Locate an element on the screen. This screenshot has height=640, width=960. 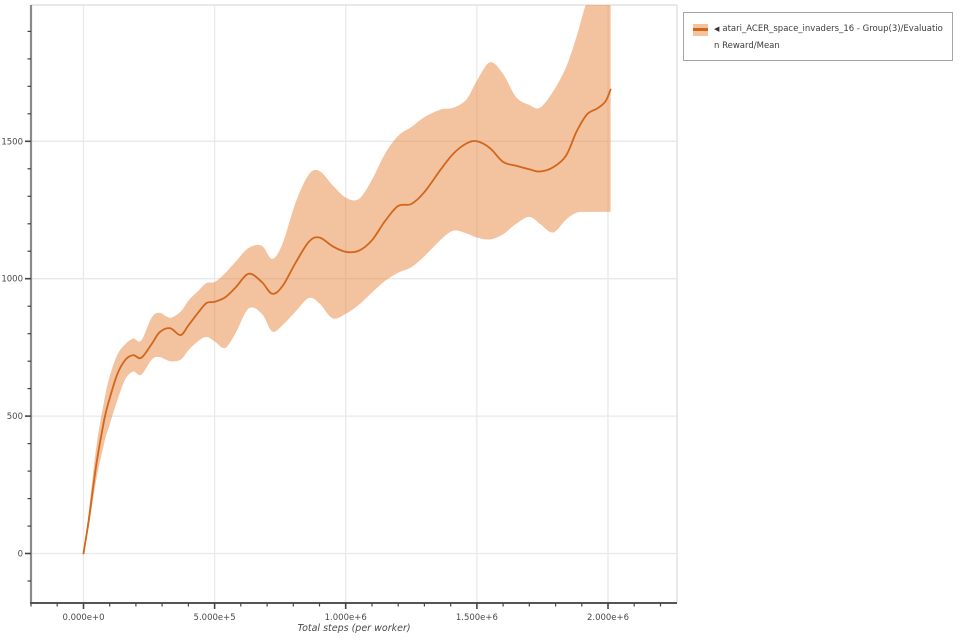
legend-marker-icon: ◀ is located at coordinates (717, 29).